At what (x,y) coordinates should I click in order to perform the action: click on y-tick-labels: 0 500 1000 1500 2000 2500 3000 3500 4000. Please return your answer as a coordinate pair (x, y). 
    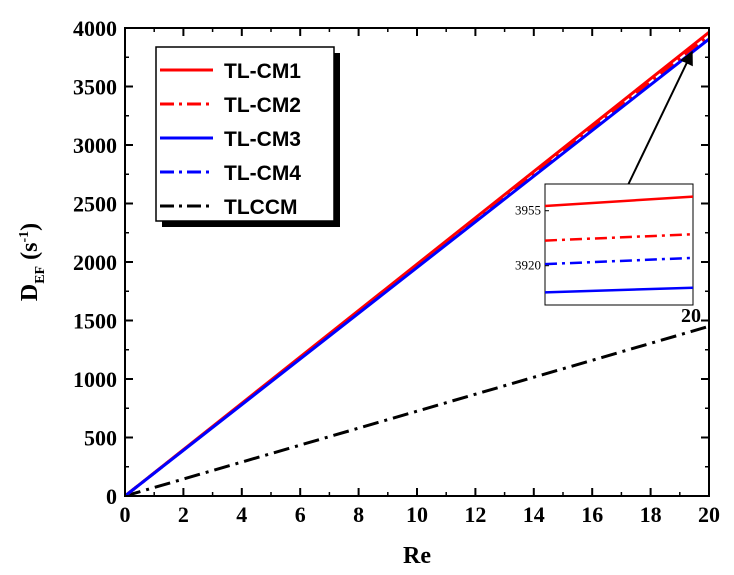
    Looking at the image, I should click on (95, 262).